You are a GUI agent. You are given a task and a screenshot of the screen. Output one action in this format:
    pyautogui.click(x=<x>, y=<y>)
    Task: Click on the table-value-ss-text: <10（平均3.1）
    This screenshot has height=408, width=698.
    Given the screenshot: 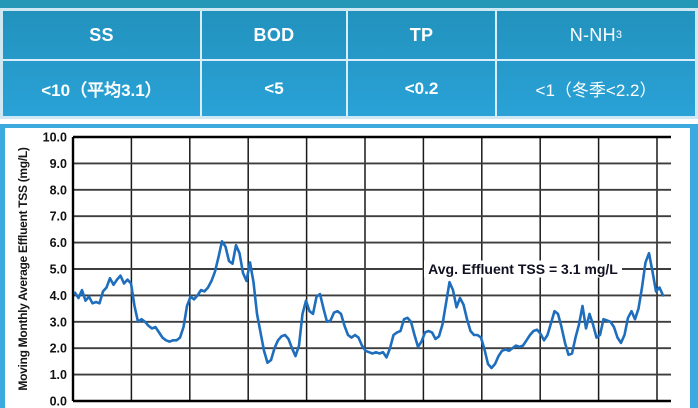 What is the action you would take?
    pyautogui.click(x=101, y=90)
    